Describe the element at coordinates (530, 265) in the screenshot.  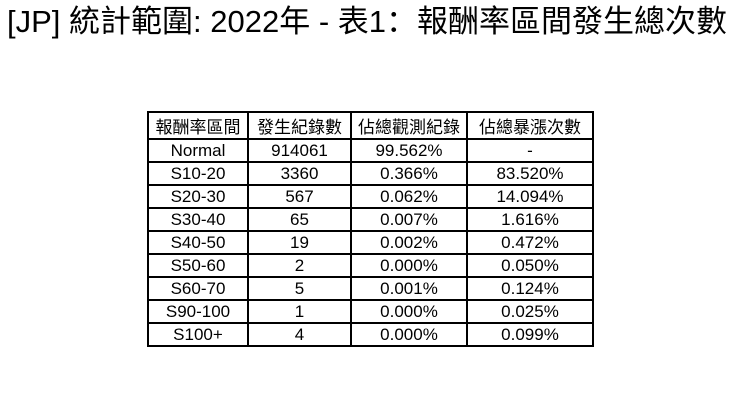
I see `table-cell: 0.050%` at that location.